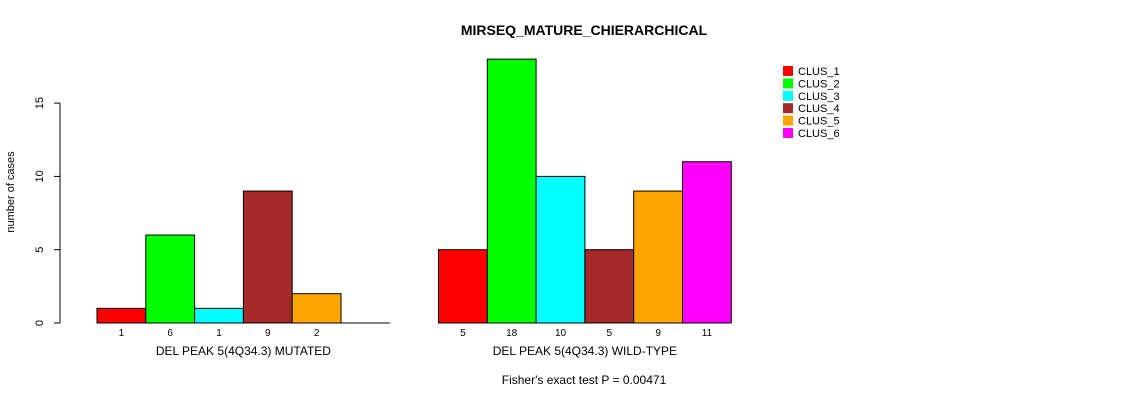 The width and height of the screenshot is (1140, 400). I want to click on legend-label: CLUS_5, so click(819, 122).